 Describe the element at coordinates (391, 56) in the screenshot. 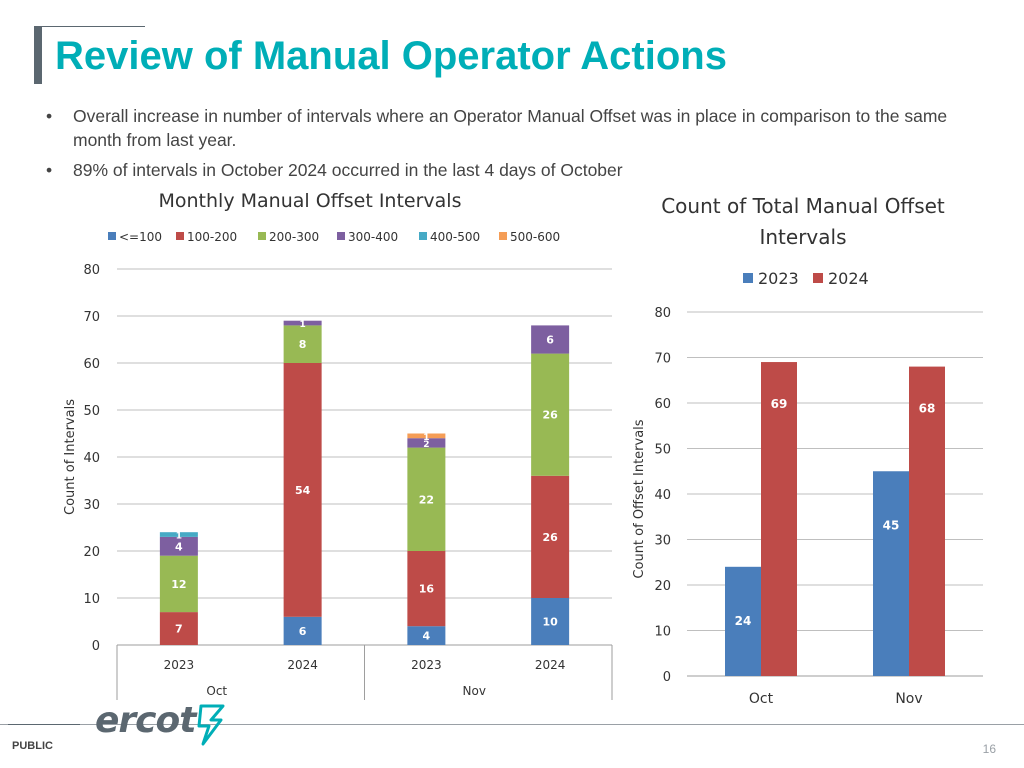

I see `page-title: Review of Manual Operator Actions` at that location.